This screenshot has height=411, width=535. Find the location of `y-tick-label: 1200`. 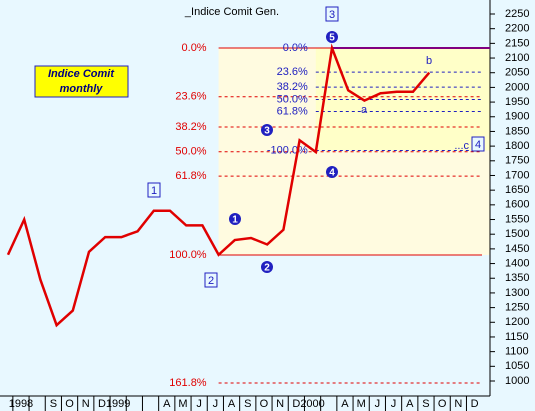

y-tick-label: 1200 is located at coordinates (517, 322).